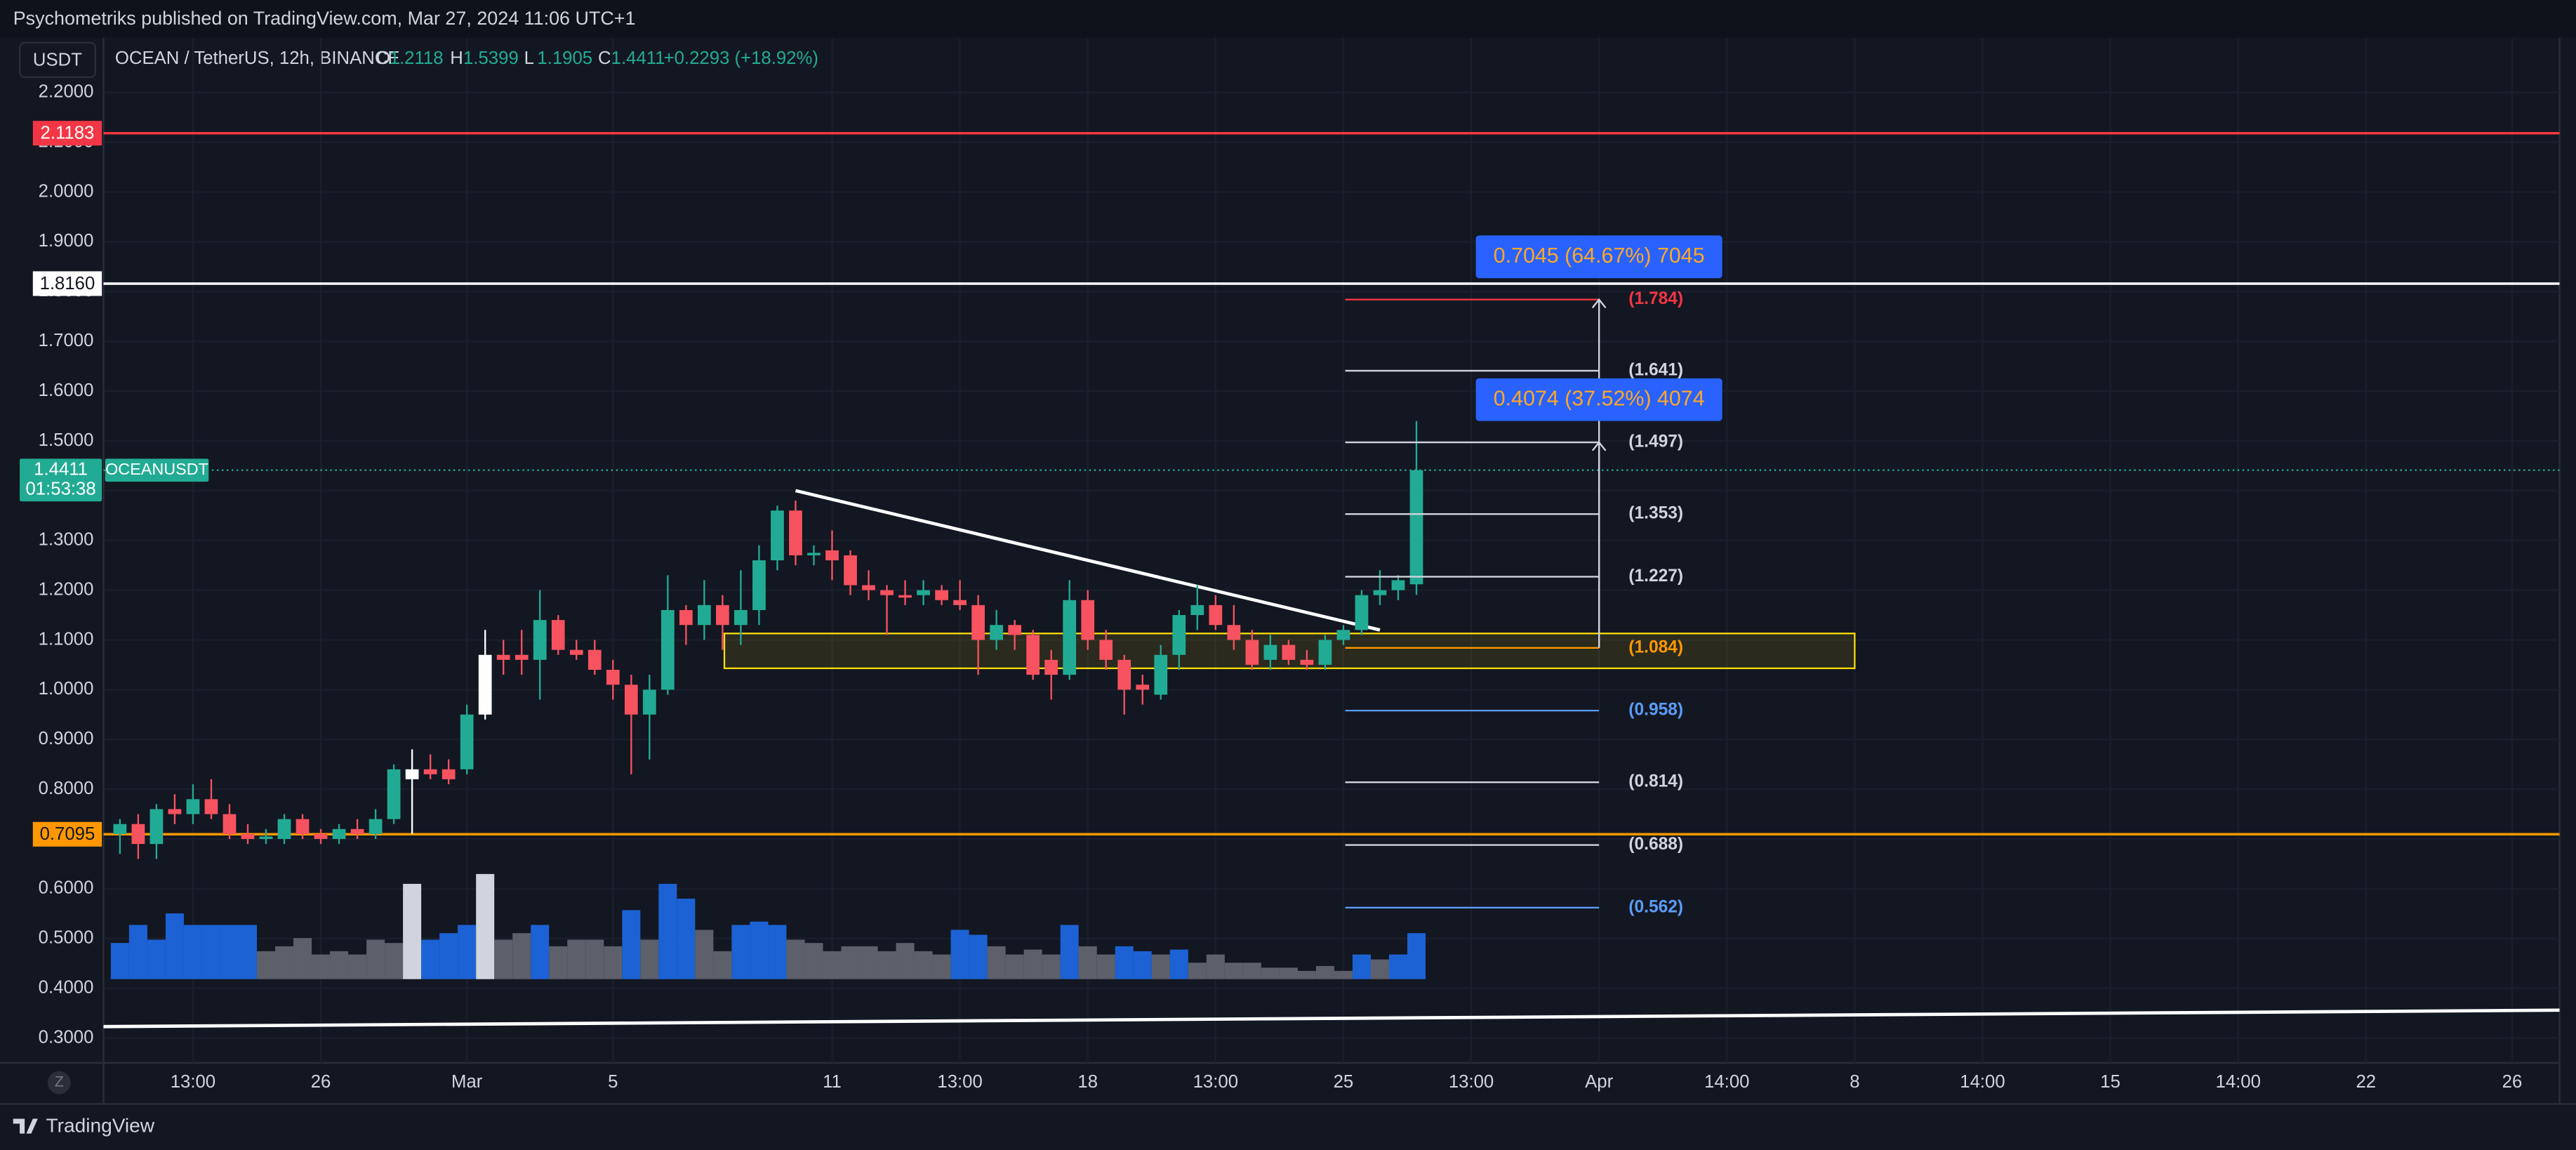 The height and width of the screenshot is (1150, 2576). What do you see at coordinates (1599, 257) in the screenshot?
I see `measure-box` at bounding box center [1599, 257].